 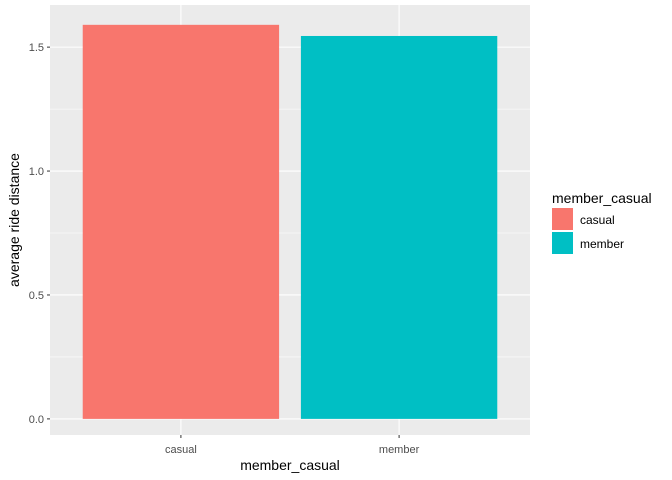 What do you see at coordinates (292, 445) in the screenshot?
I see `x-axis-ticks: casual member` at bounding box center [292, 445].